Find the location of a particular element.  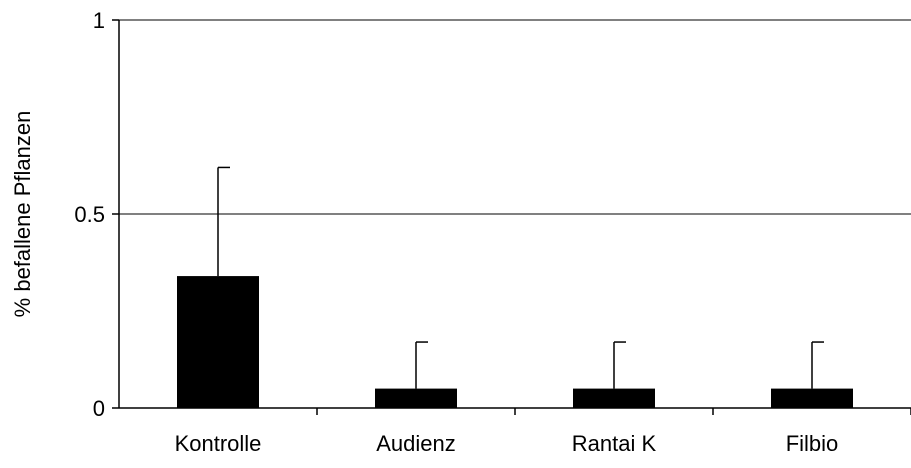

y-axis-title: % befallene Pflanzen is located at coordinates (22, 214).